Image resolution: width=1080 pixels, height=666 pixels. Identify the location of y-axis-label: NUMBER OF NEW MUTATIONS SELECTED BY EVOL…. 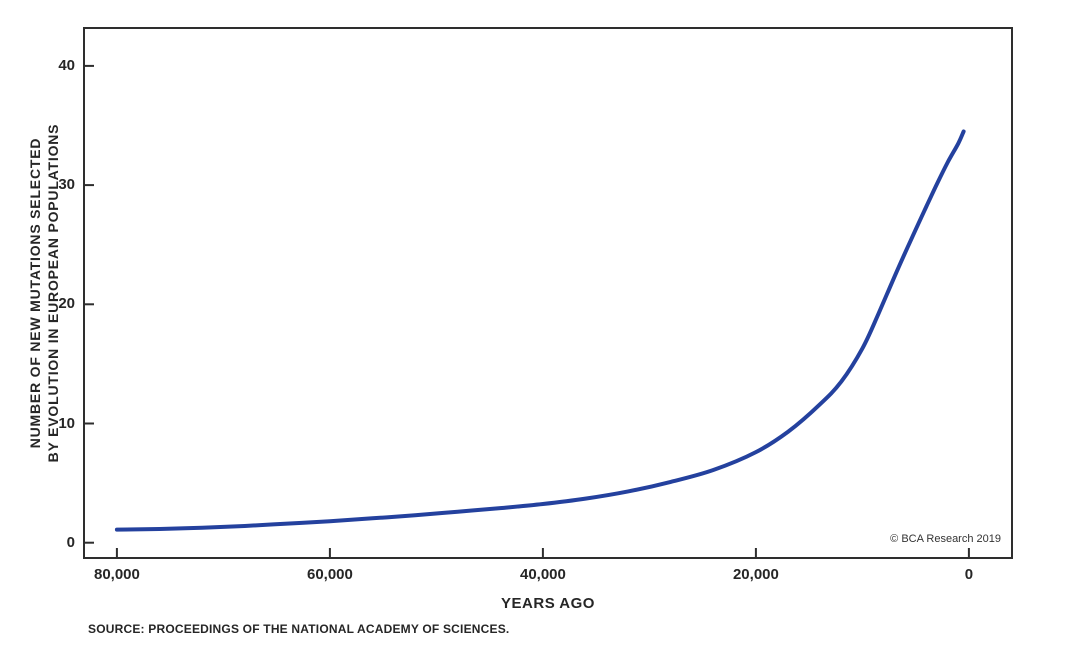
(44, 293).